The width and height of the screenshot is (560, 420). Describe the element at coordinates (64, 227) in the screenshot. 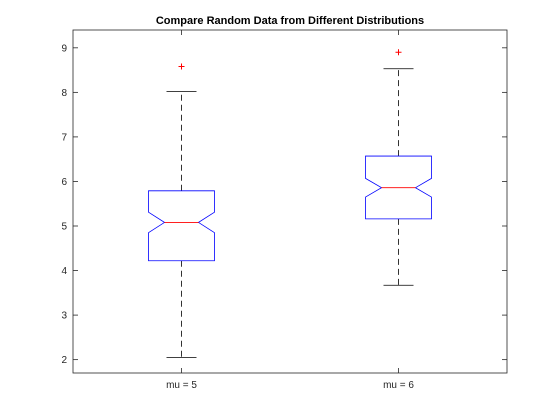

I see `y-tick-label: 5` at that location.